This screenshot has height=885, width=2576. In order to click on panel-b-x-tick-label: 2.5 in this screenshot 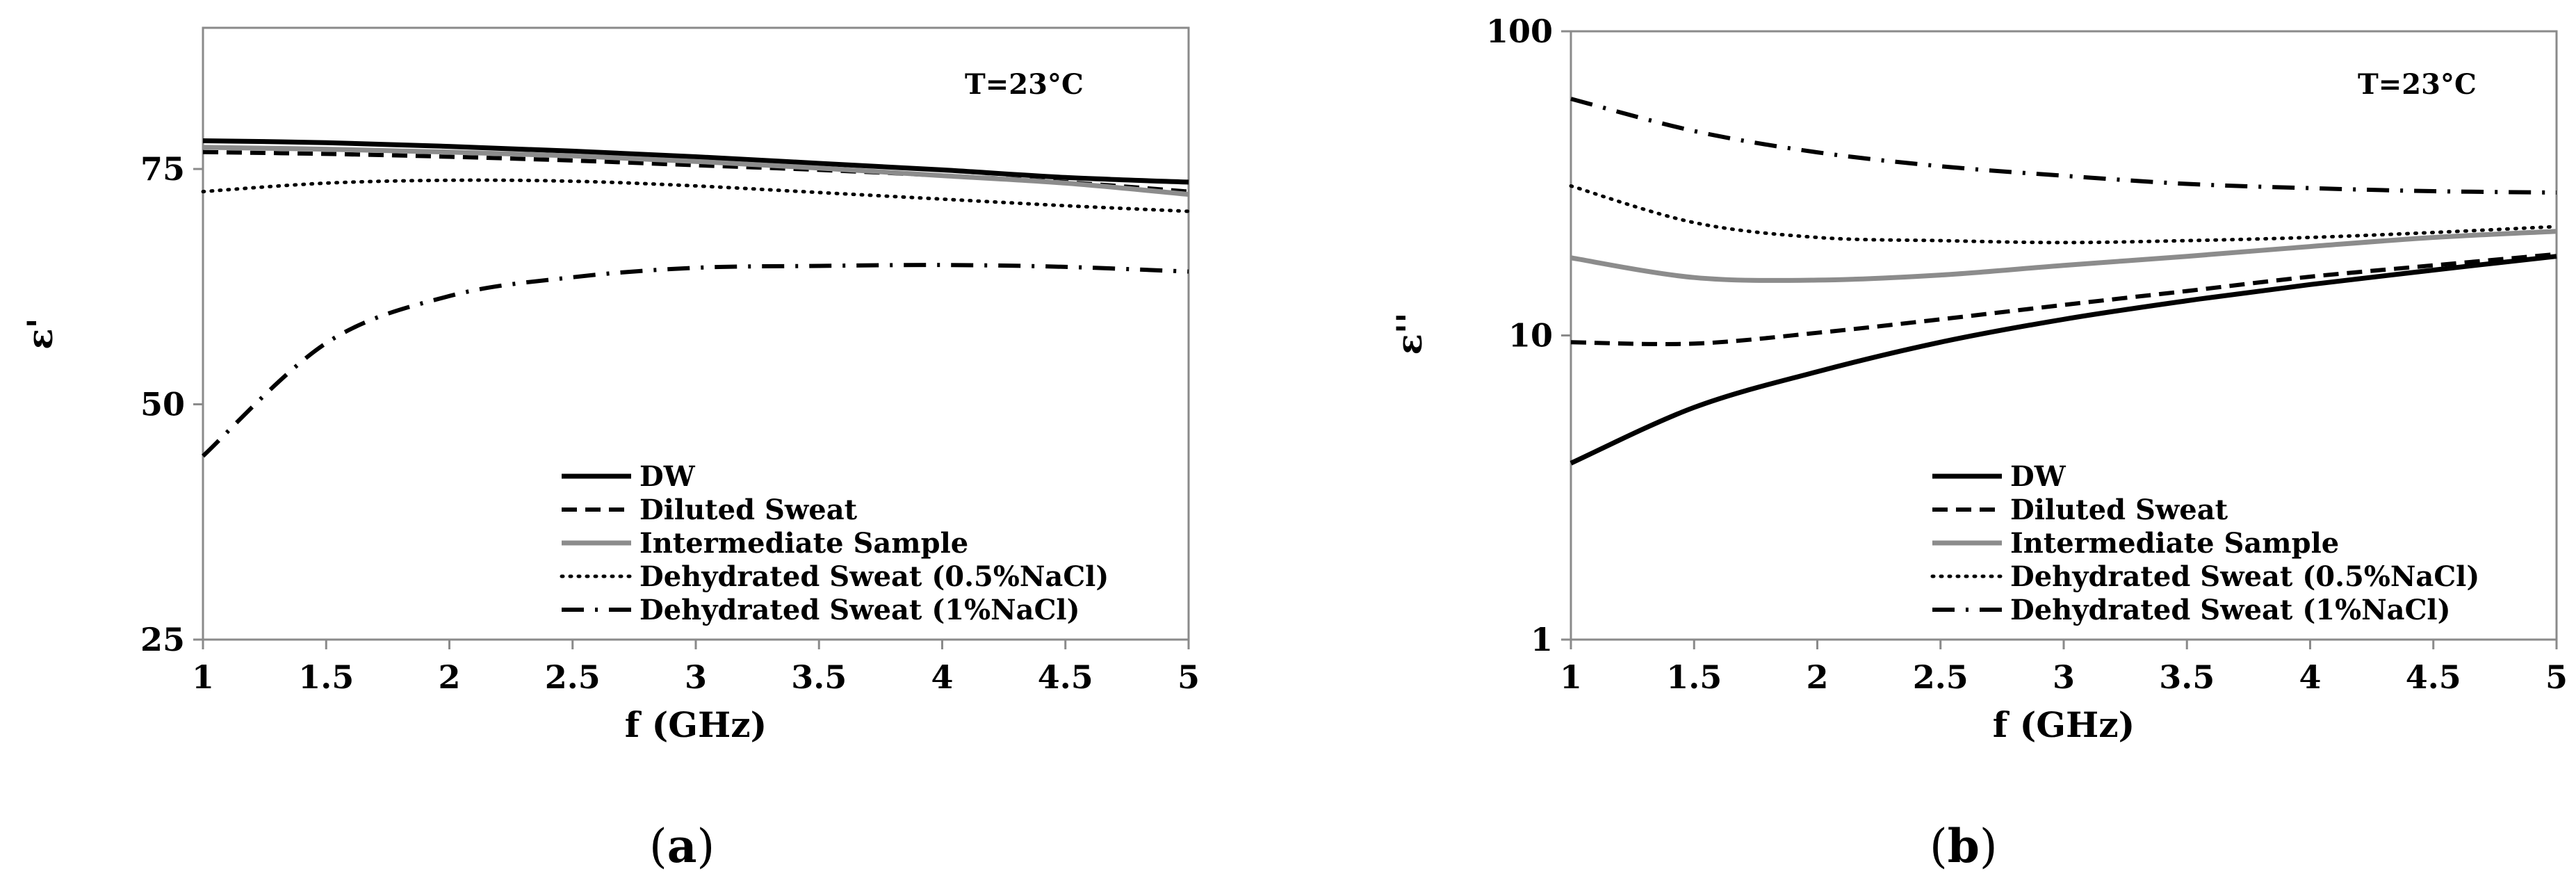, I will do `click(1940, 677)`.